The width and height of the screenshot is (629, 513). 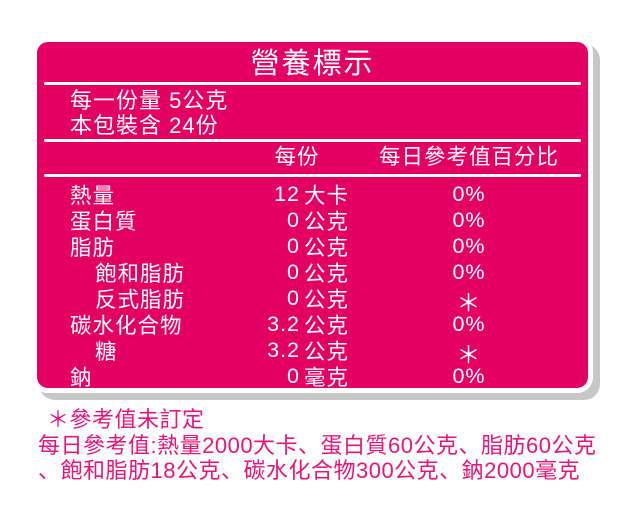 What do you see at coordinates (297, 157) in the screenshot?
I see `column-header-per-serving: 每份` at bounding box center [297, 157].